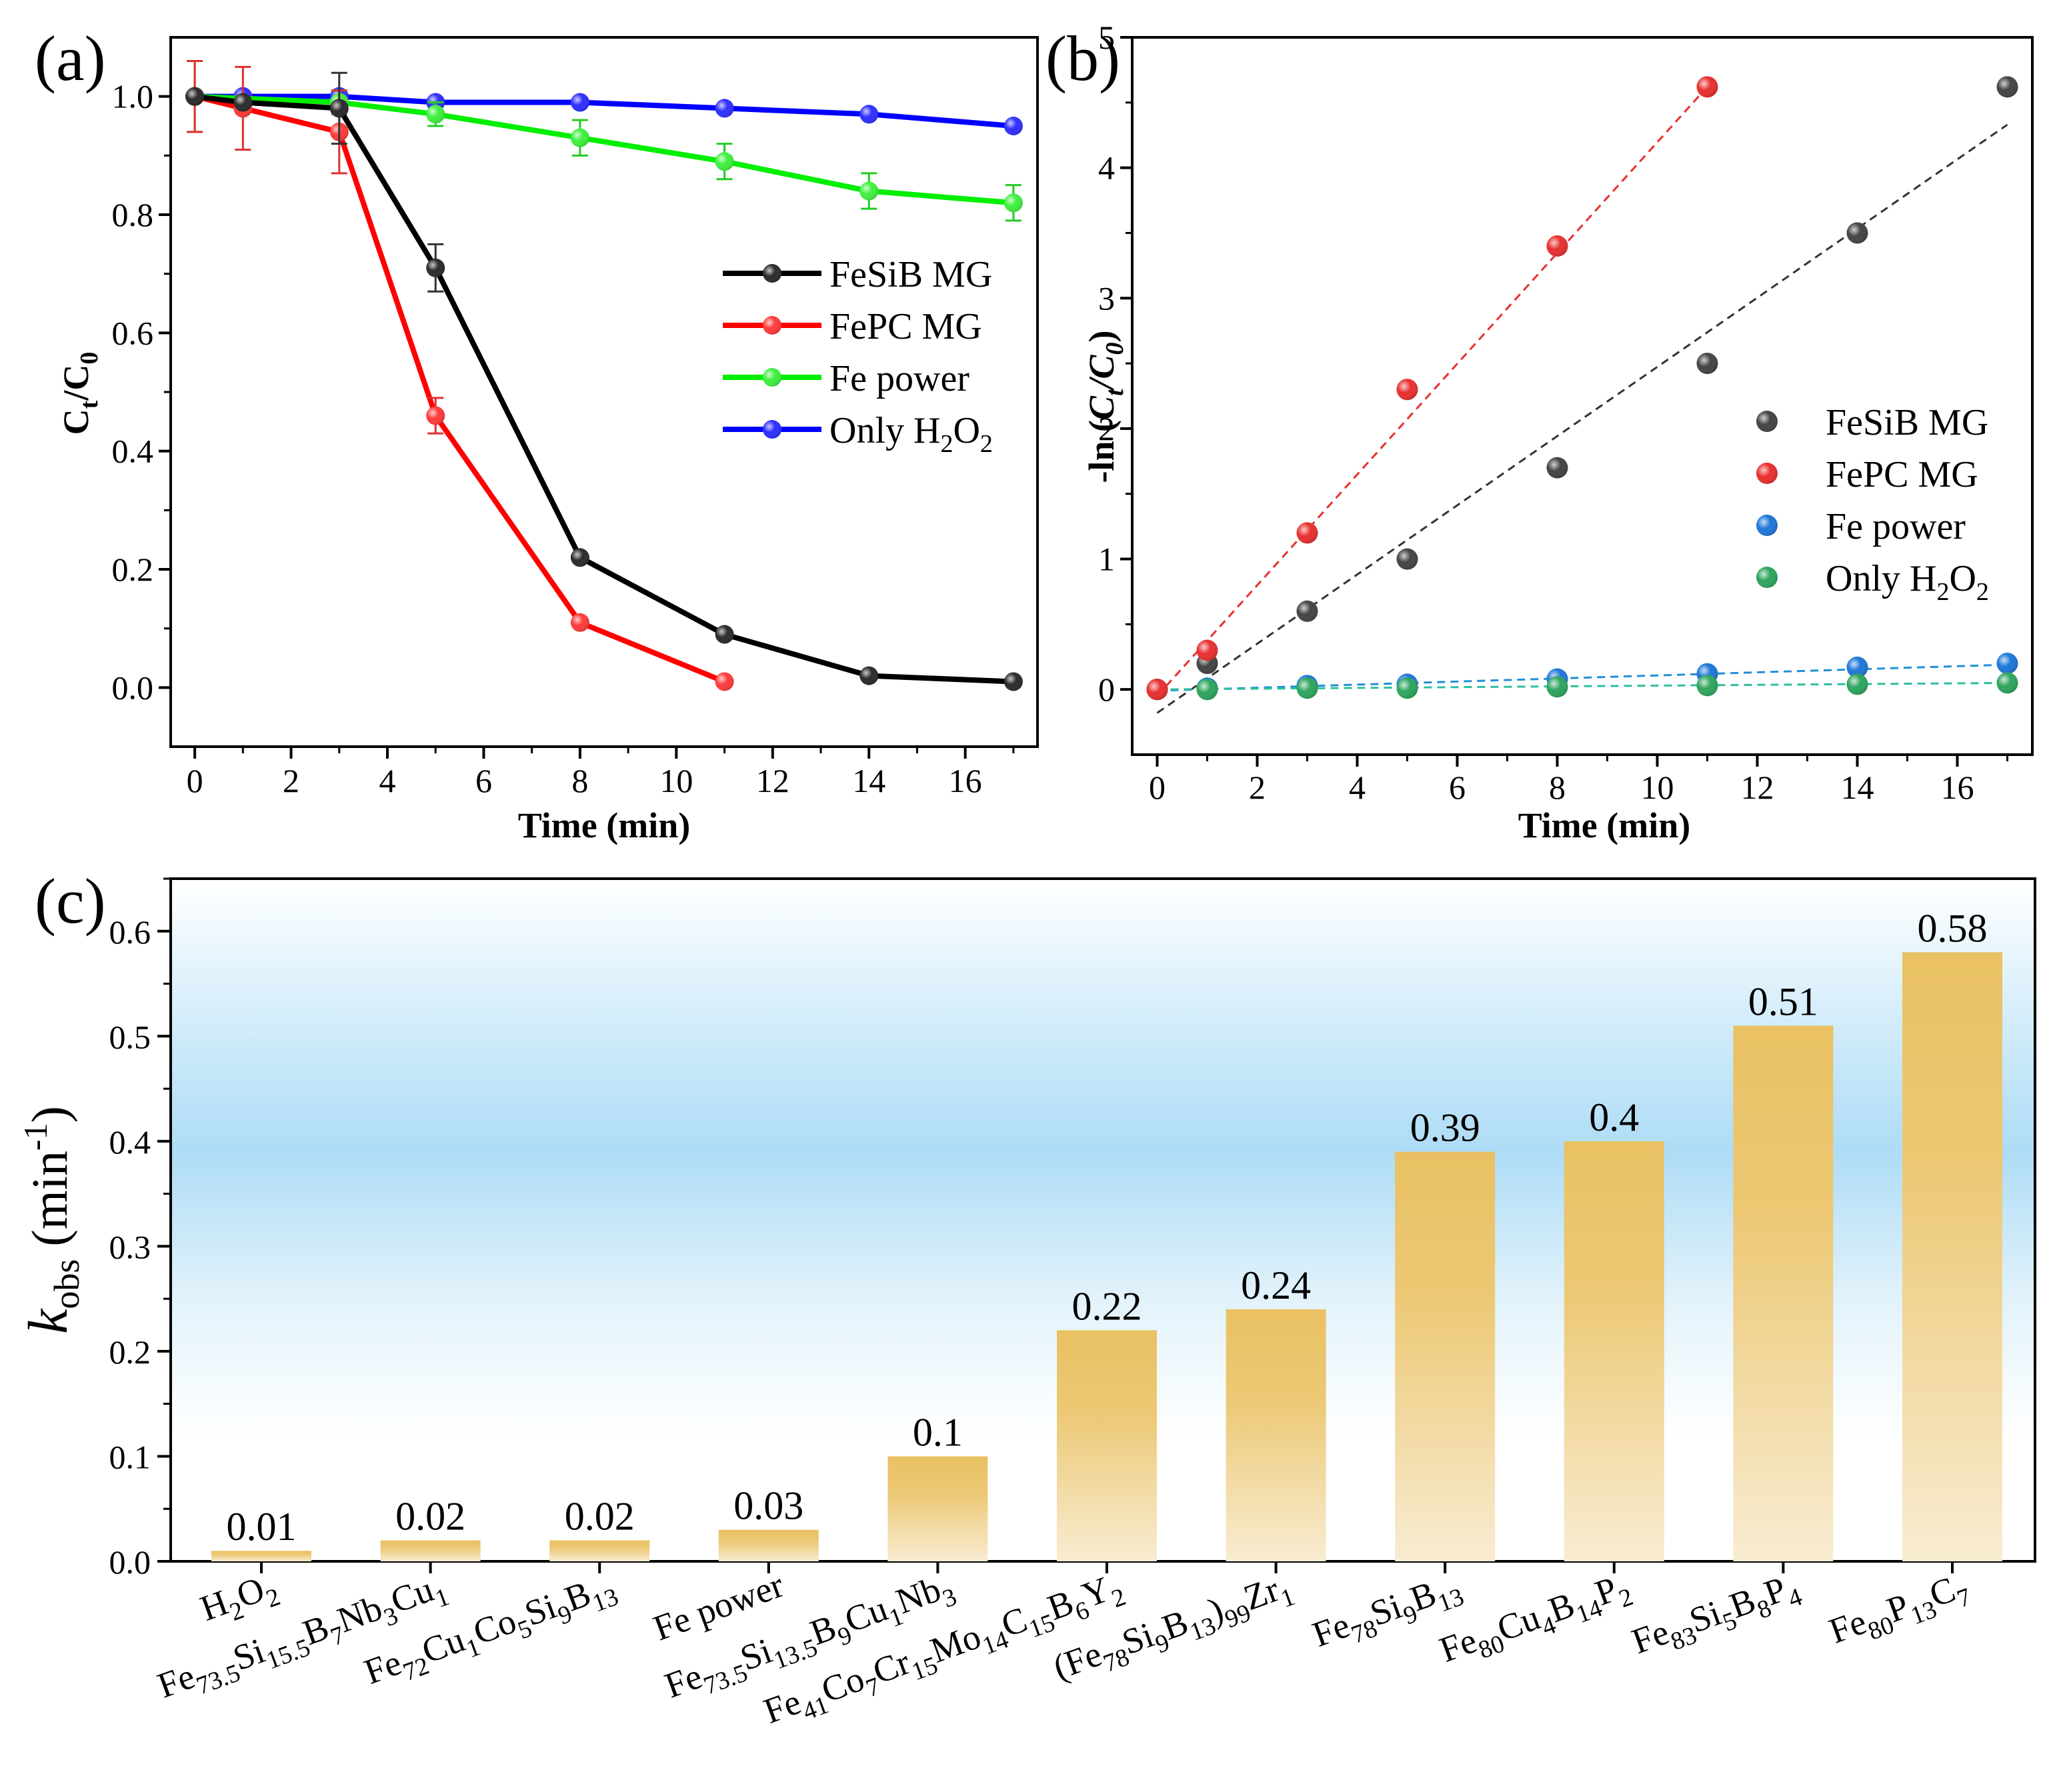 The width and height of the screenshot is (2047, 1792). What do you see at coordinates (1106, 298) in the screenshot?
I see `y-tick-label-3: 3` at bounding box center [1106, 298].